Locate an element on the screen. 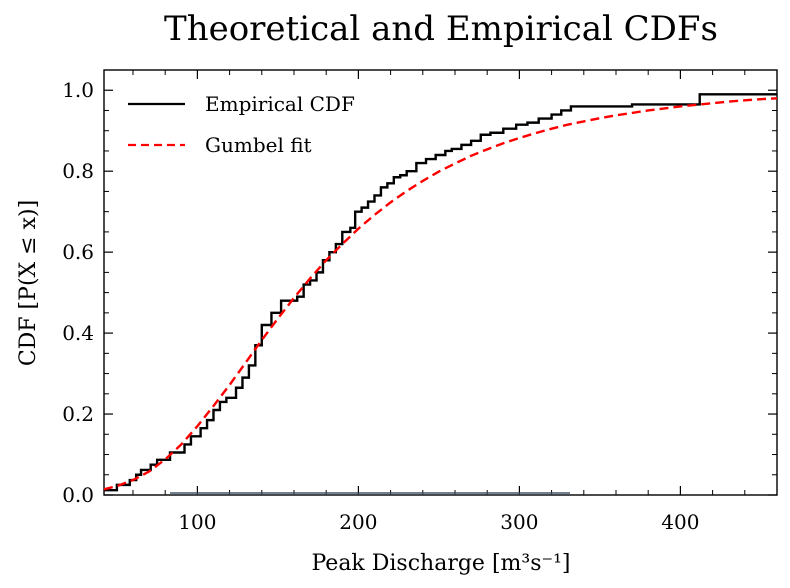  x-tick-label: 400 is located at coordinates (680, 522).